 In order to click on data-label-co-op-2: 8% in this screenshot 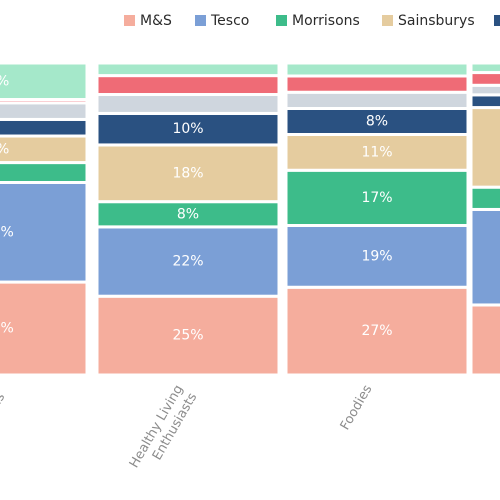, I will do `click(377, 122)`.